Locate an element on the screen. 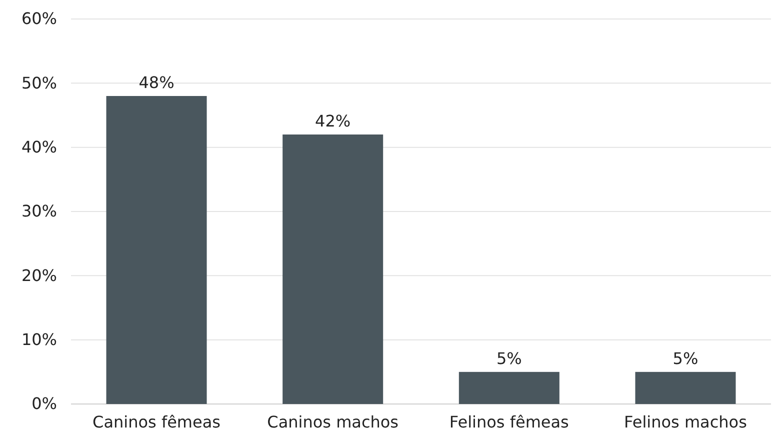 This screenshot has height=445, width=775. y-tick-label: 40% is located at coordinates (39, 146).